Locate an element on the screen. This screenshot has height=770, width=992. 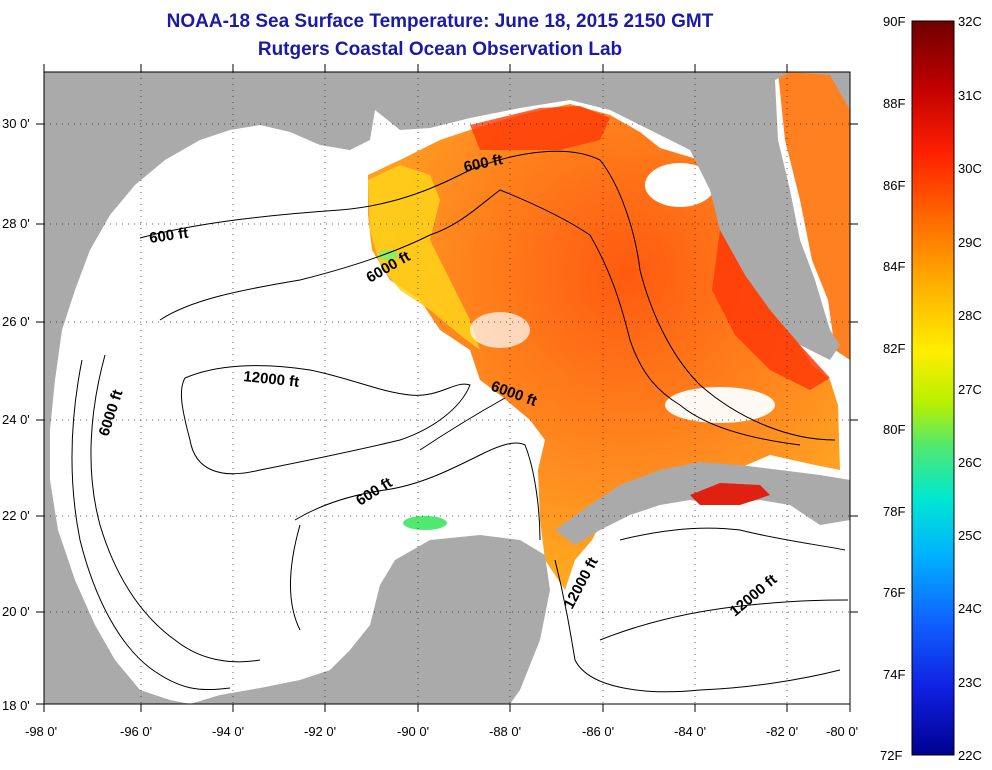
y-tick-label: 28 0' is located at coordinates (16, 223).